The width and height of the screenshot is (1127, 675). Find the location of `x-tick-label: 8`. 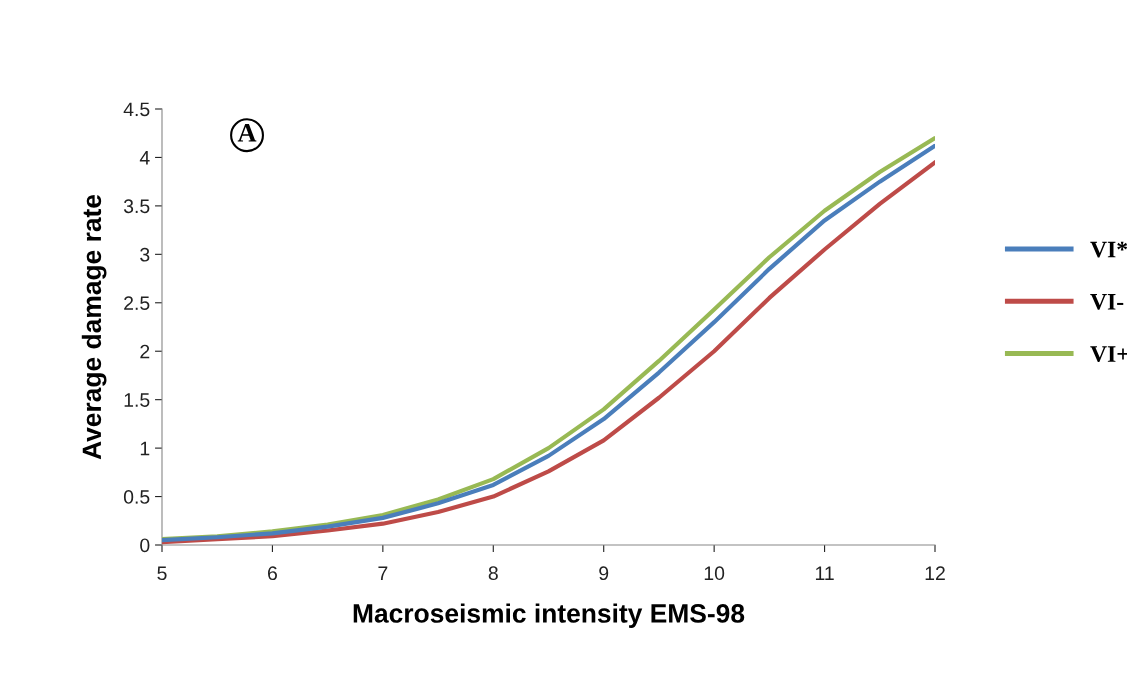

x-tick-label: 8 is located at coordinates (493, 573).